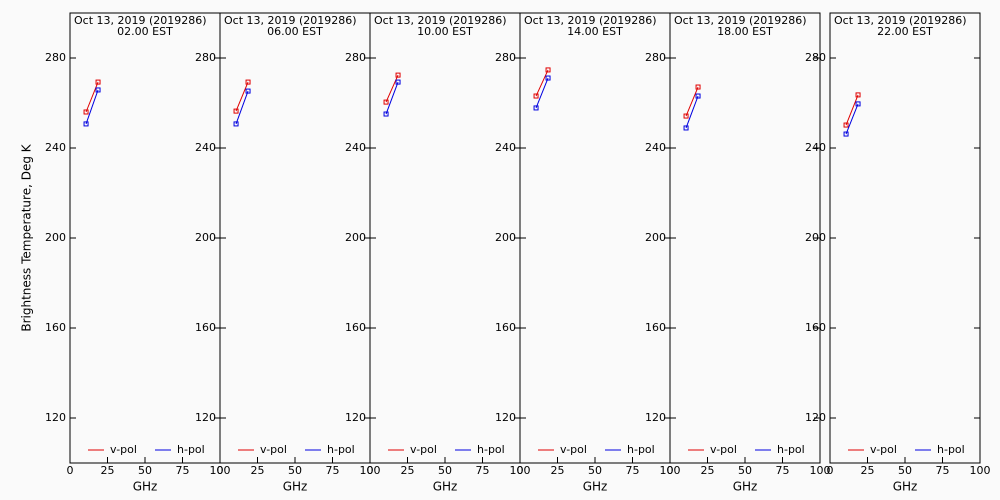 This screenshot has height=500, width=1000. Describe the element at coordinates (745, 238) in the screenshot. I see `panel-frame` at that location.